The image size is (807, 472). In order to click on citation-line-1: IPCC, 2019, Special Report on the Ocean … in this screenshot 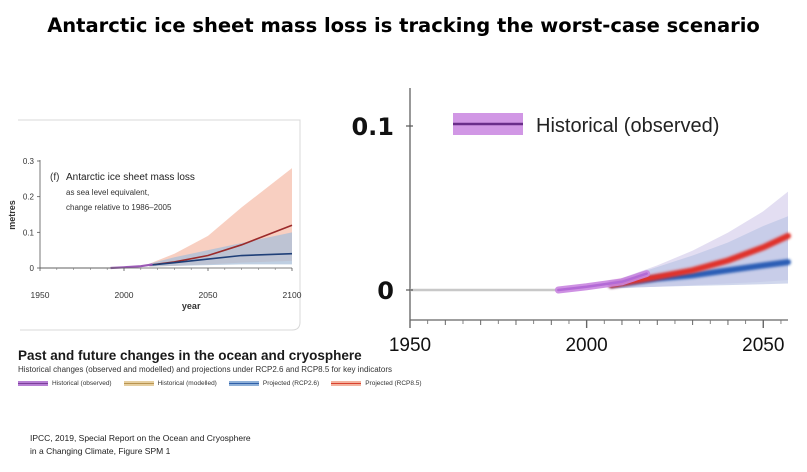, I will do `click(140, 438)`.